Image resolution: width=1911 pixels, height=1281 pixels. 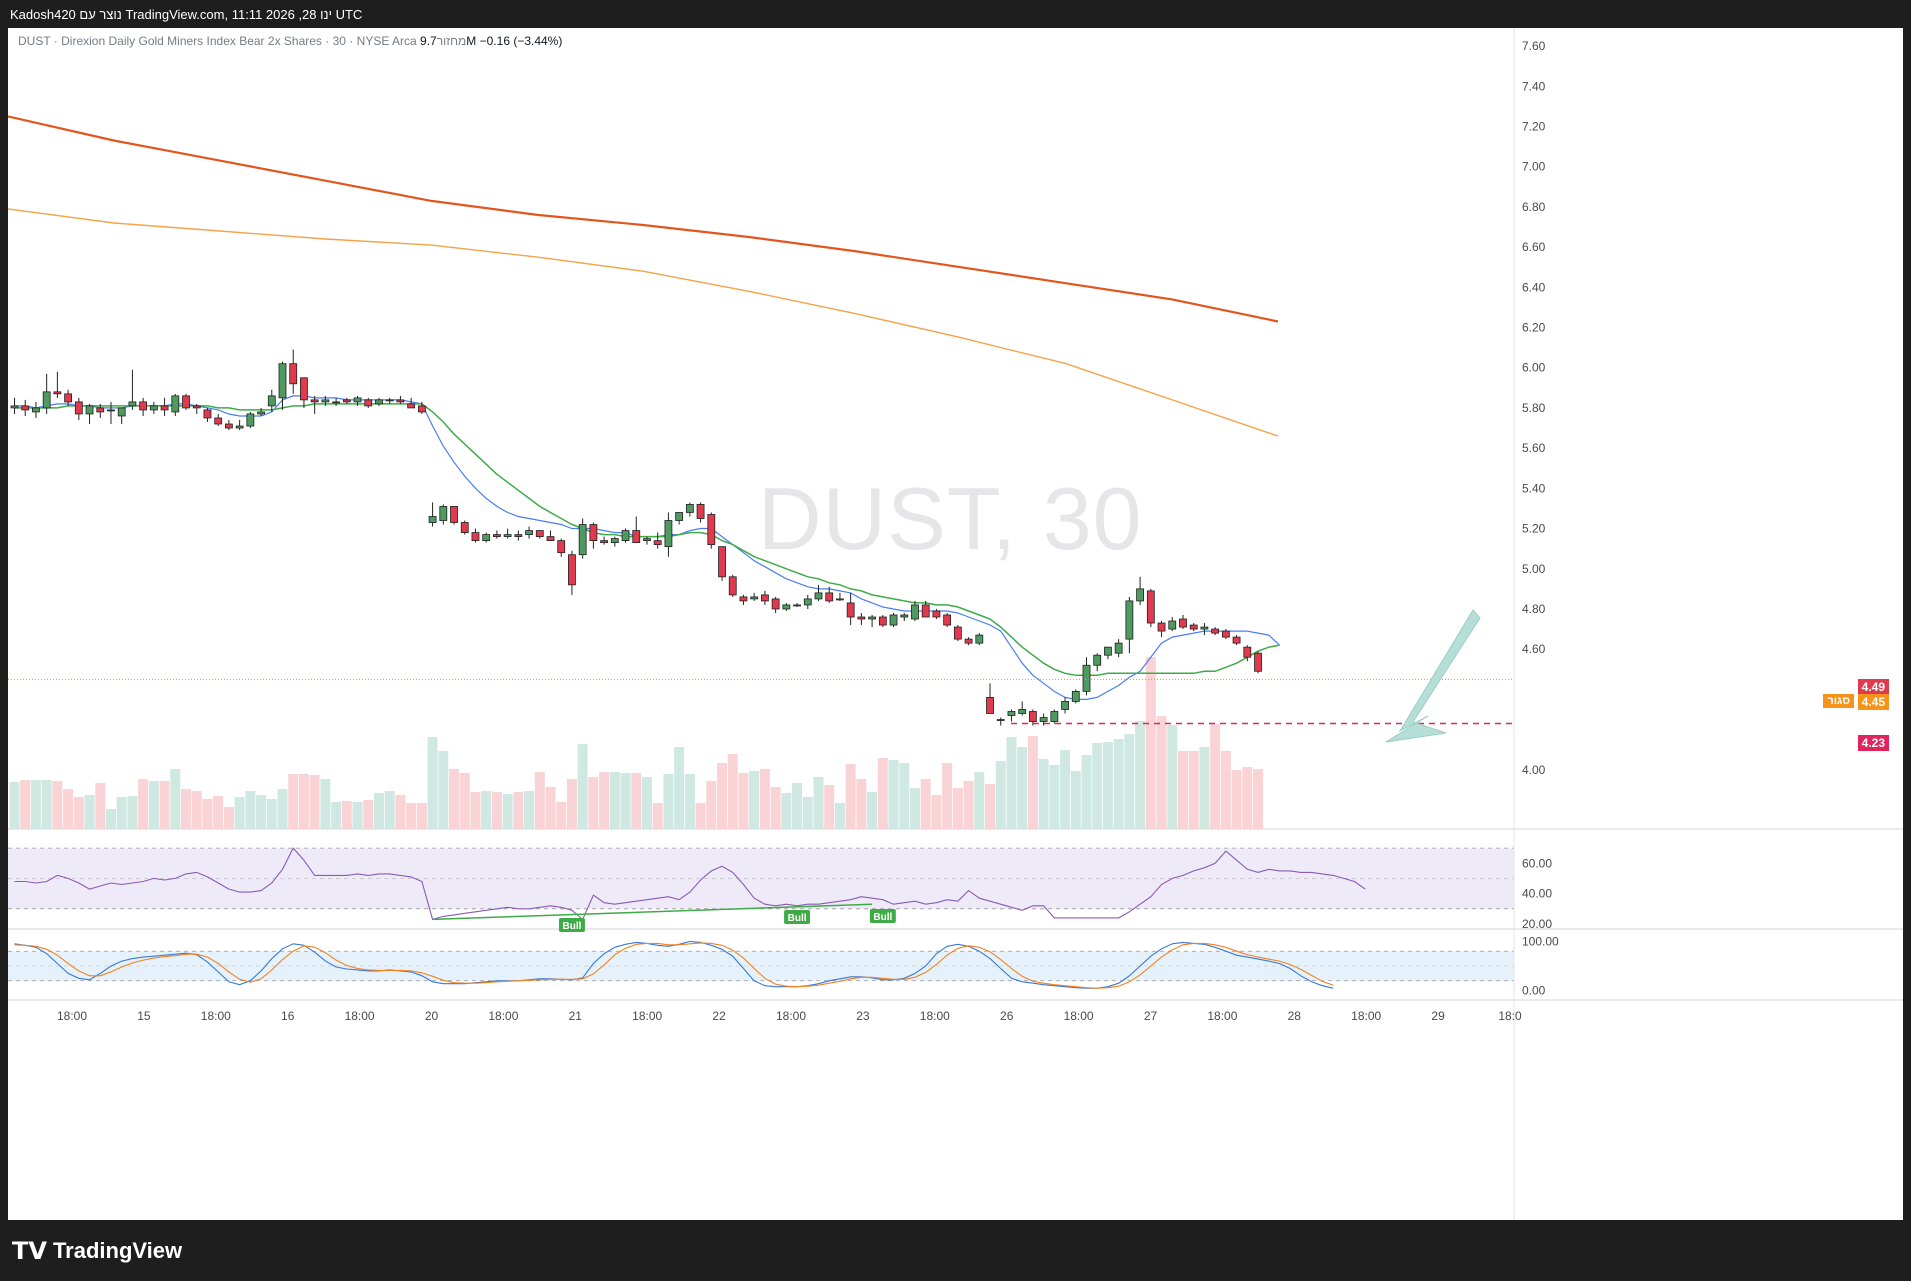 What do you see at coordinates (1540, 941) in the screenshot?
I see `stoch-tick-label: 100.00` at bounding box center [1540, 941].